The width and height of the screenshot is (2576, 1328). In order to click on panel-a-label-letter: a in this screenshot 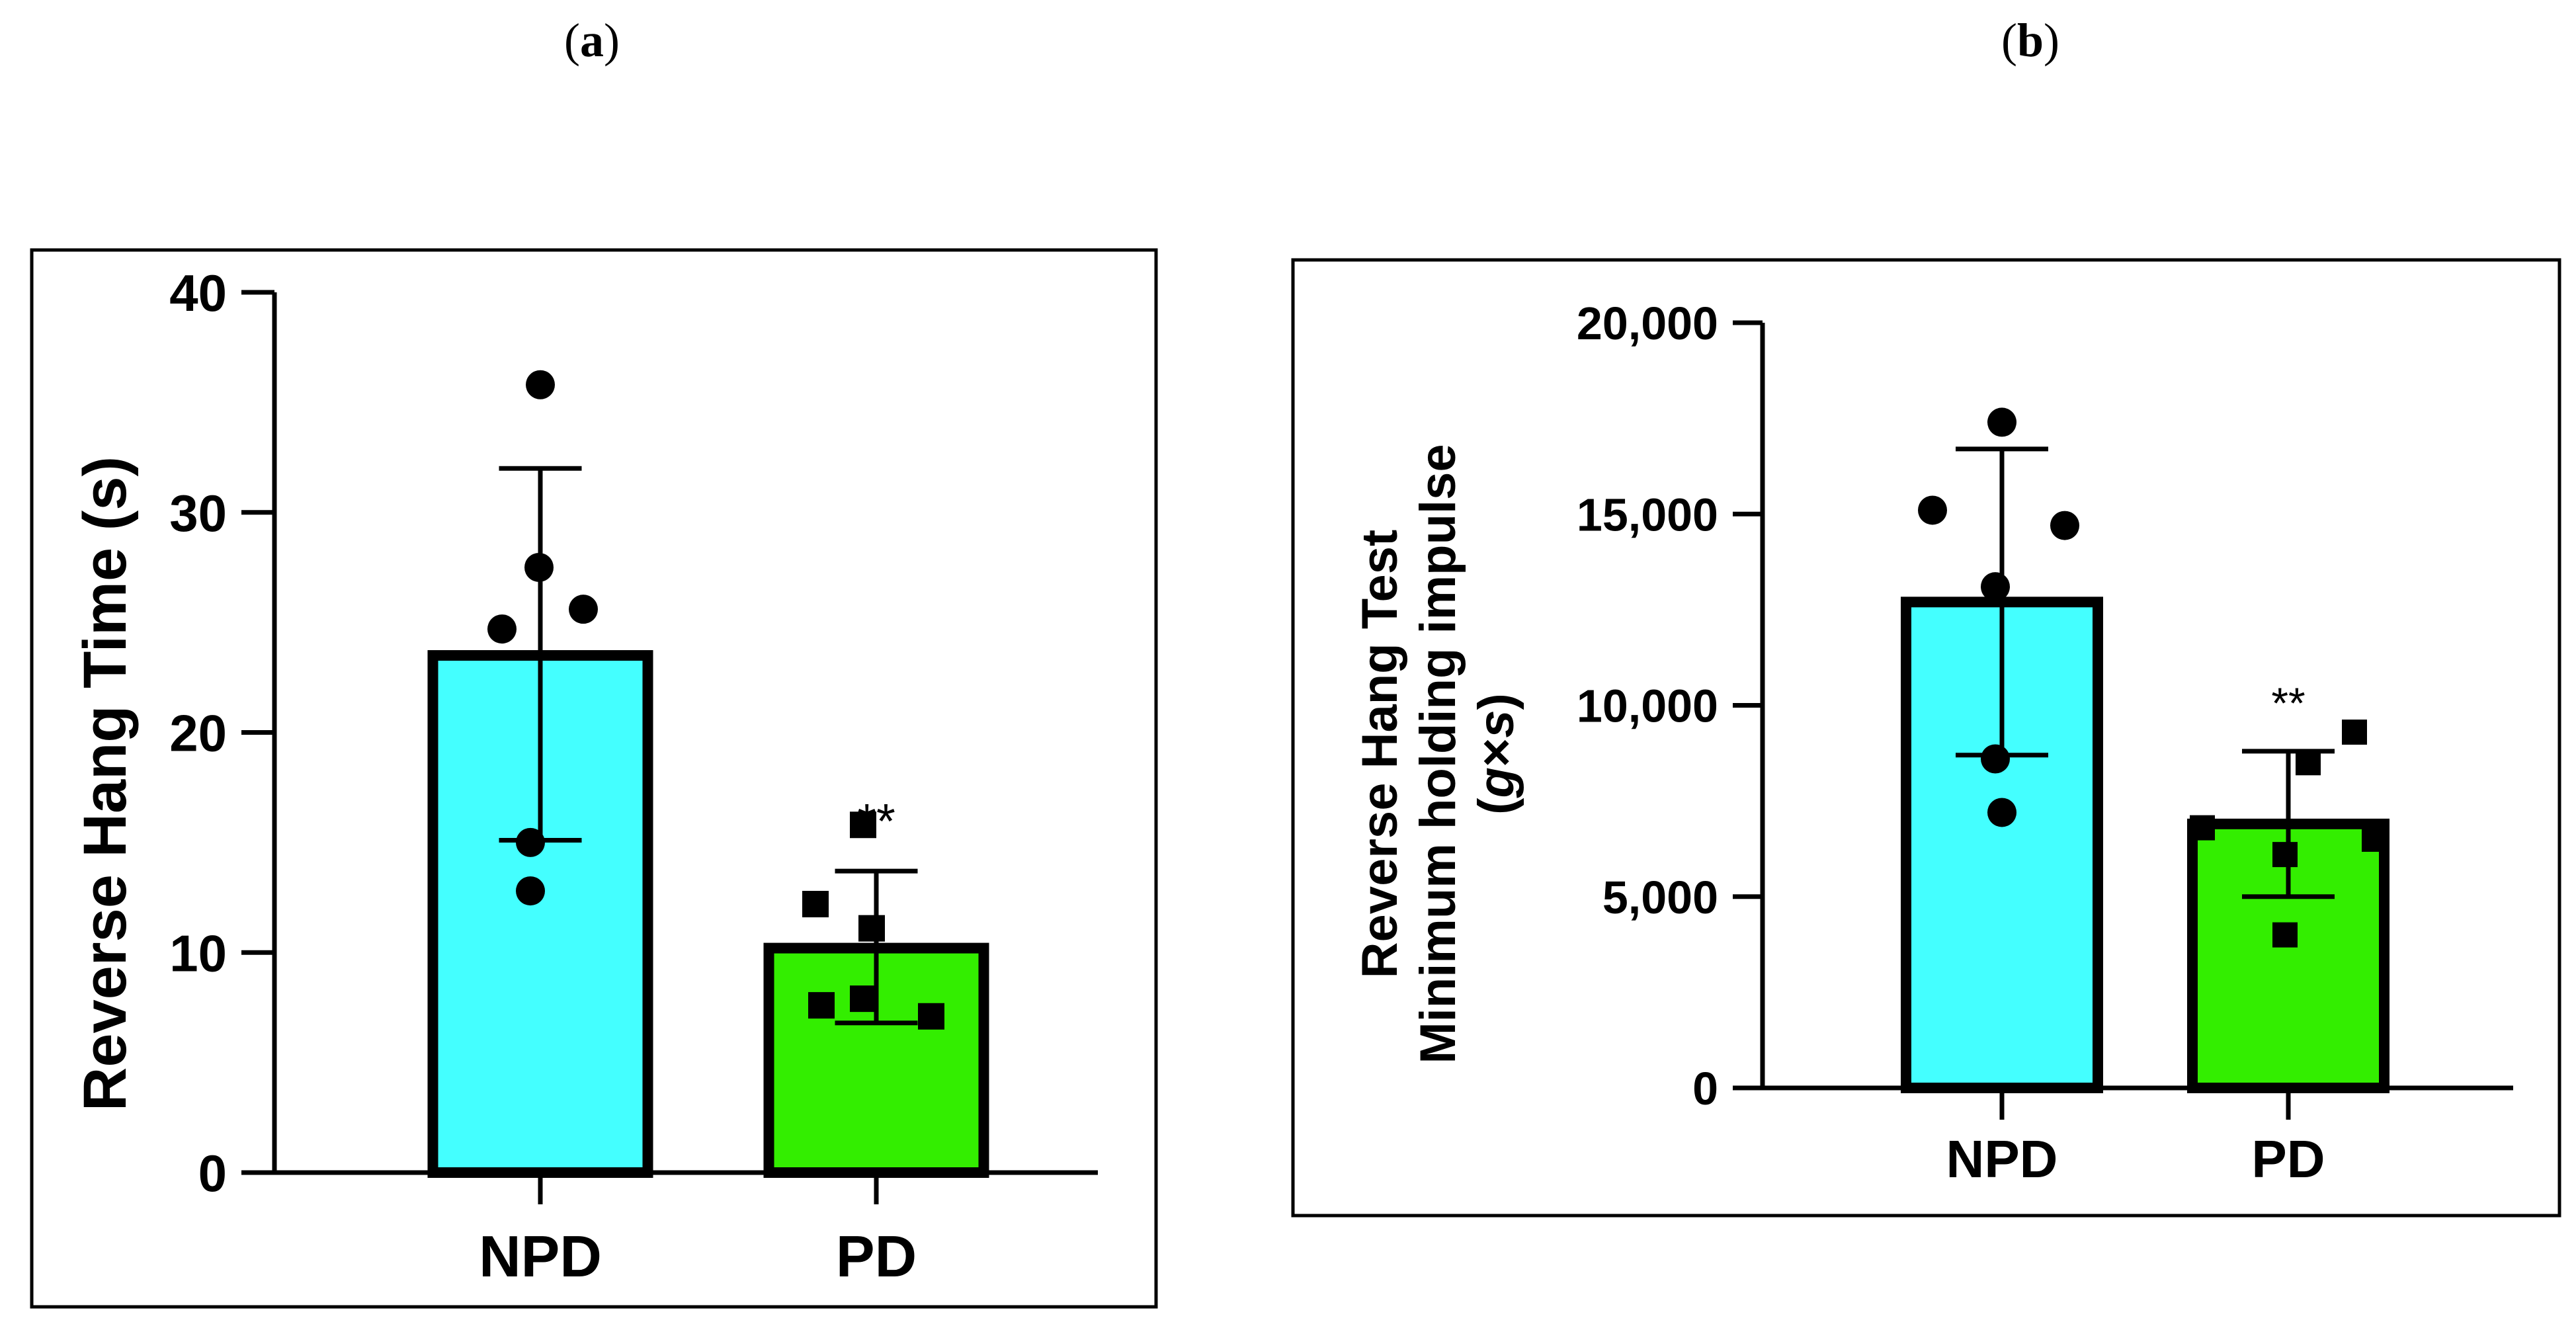, I will do `click(592, 40)`.